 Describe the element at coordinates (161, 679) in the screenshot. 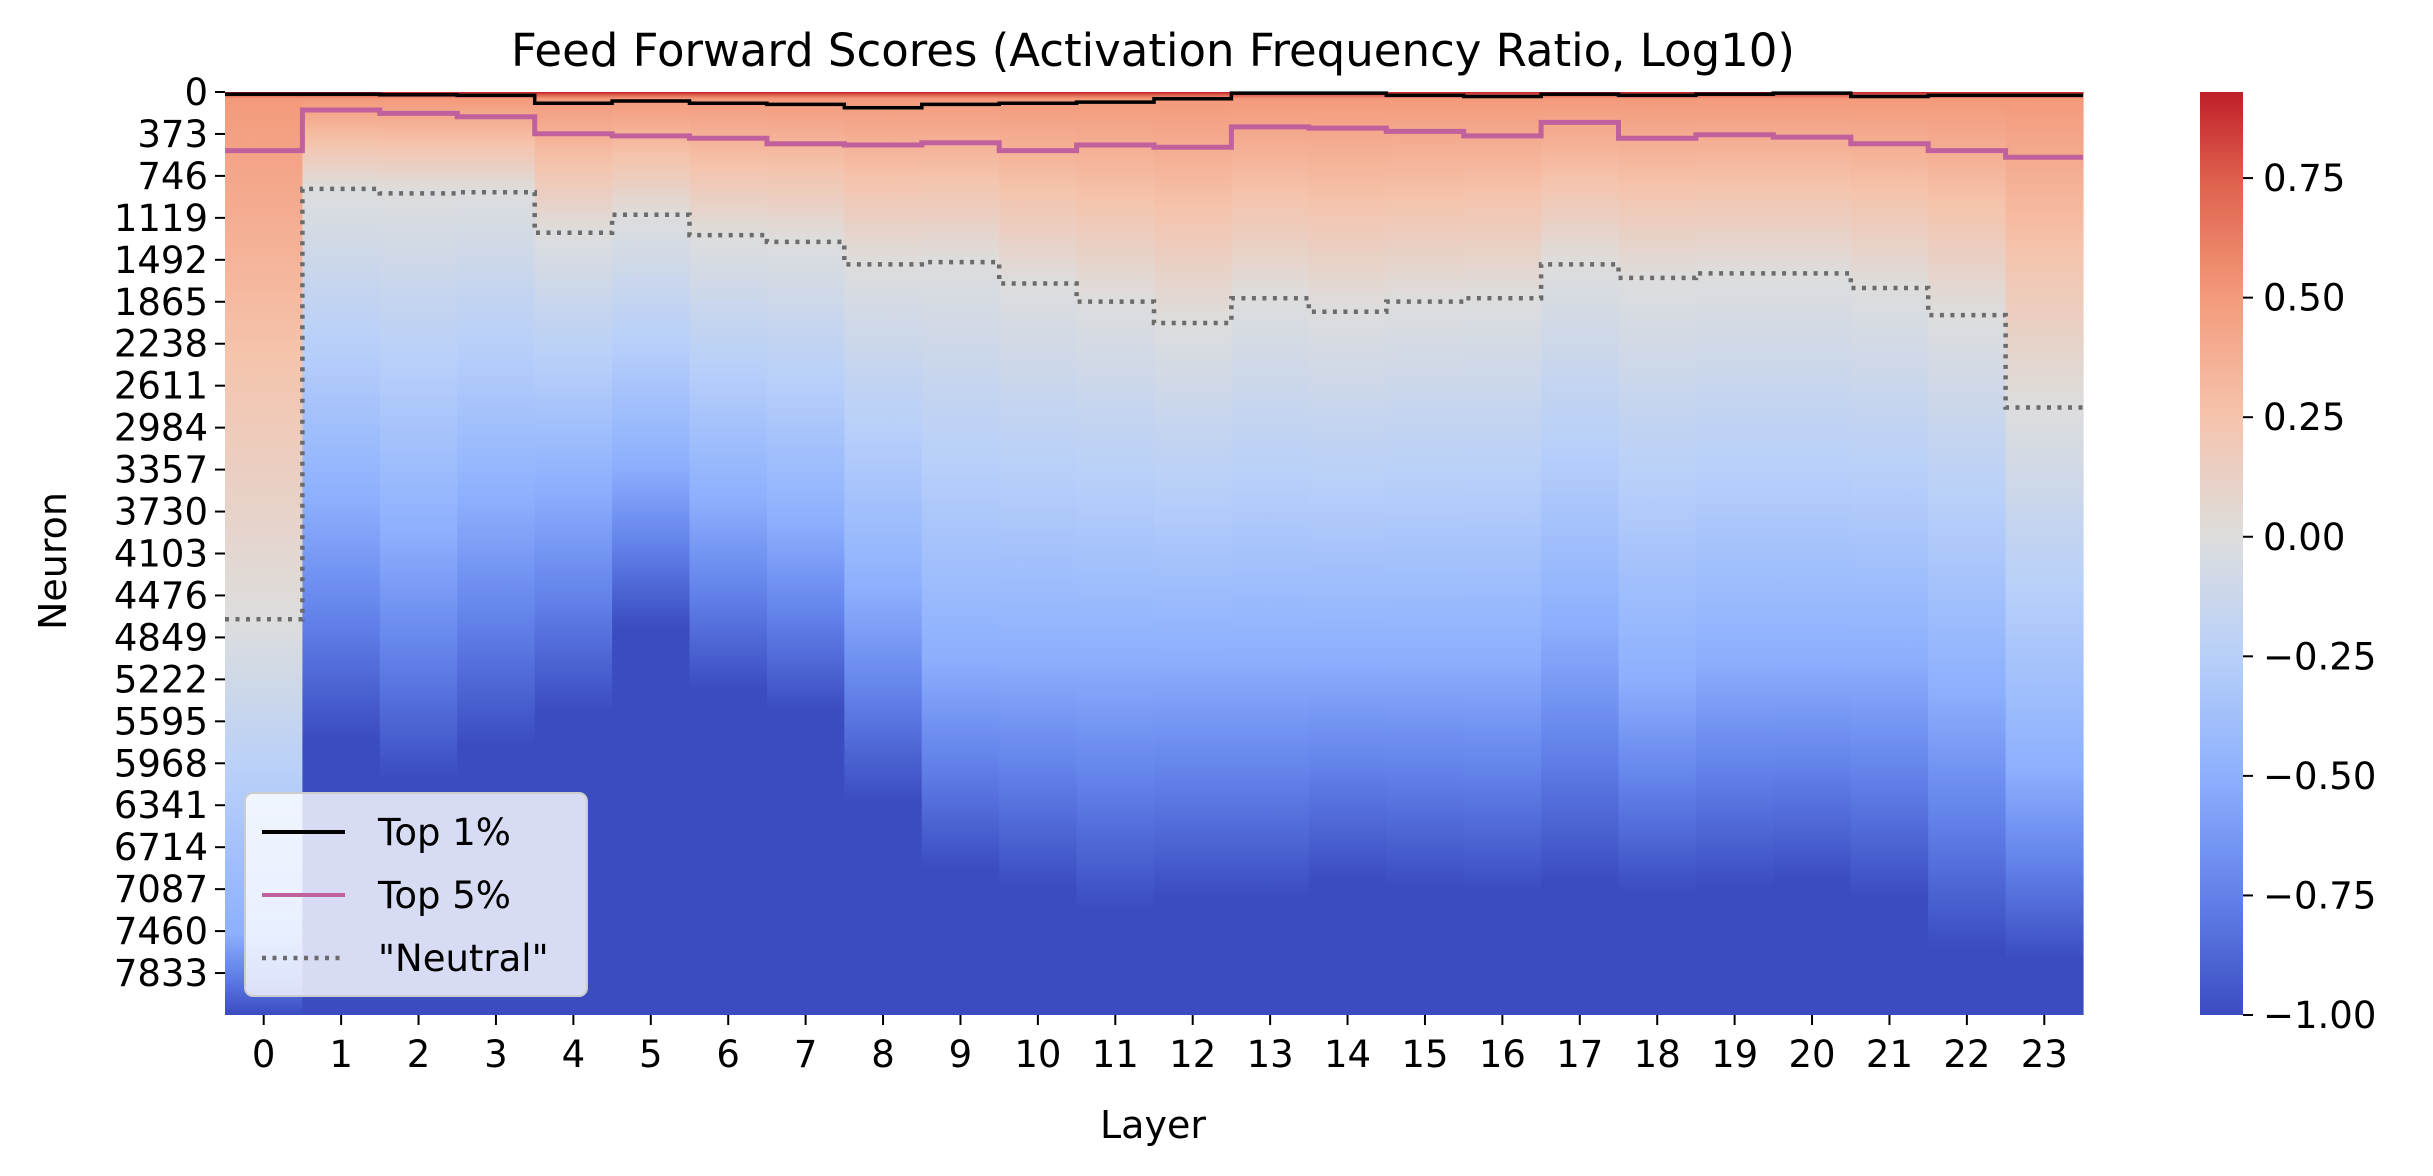

I see `y-tick-label: 5222` at that location.